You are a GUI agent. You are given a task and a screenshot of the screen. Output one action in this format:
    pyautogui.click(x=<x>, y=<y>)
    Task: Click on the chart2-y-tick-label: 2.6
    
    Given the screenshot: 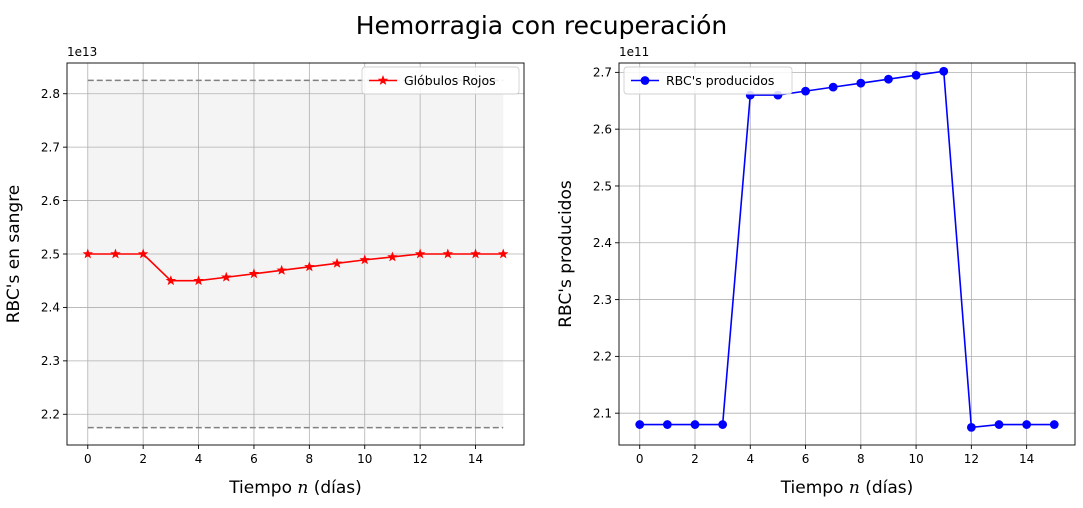 What is the action you would take?
    pyautogui.click(x=602, y=129)
    